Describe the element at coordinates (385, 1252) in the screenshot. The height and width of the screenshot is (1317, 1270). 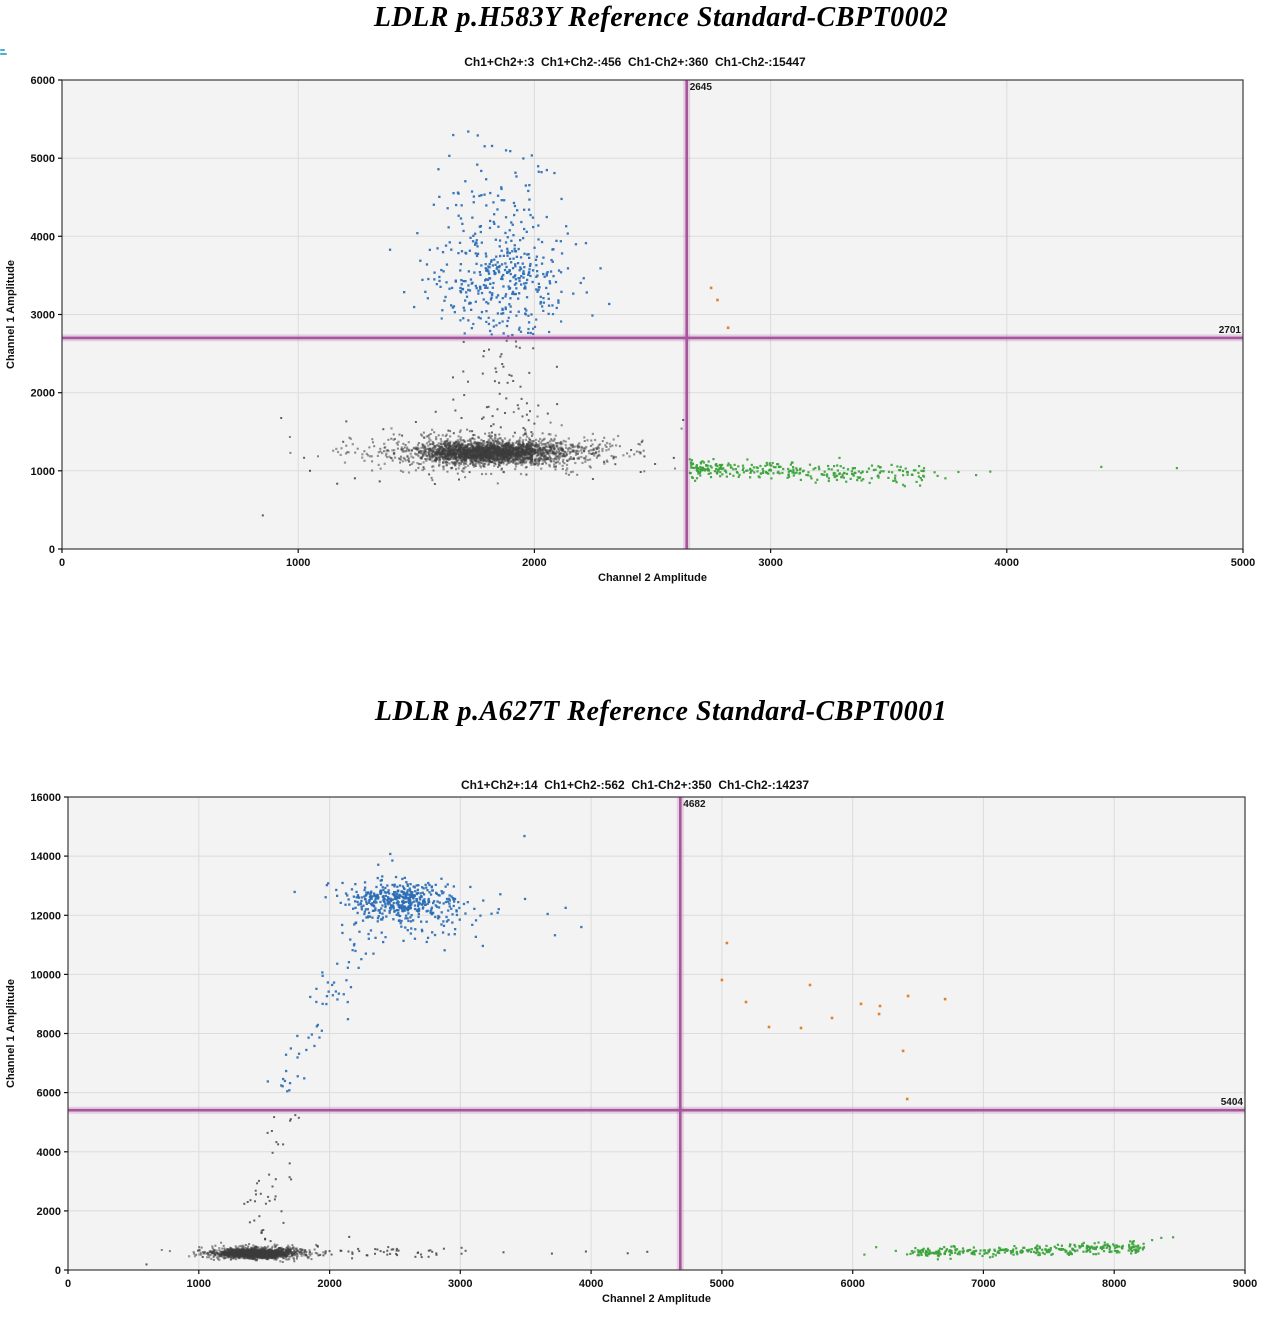
I see `cluster-negatives-right-trail` at that location.